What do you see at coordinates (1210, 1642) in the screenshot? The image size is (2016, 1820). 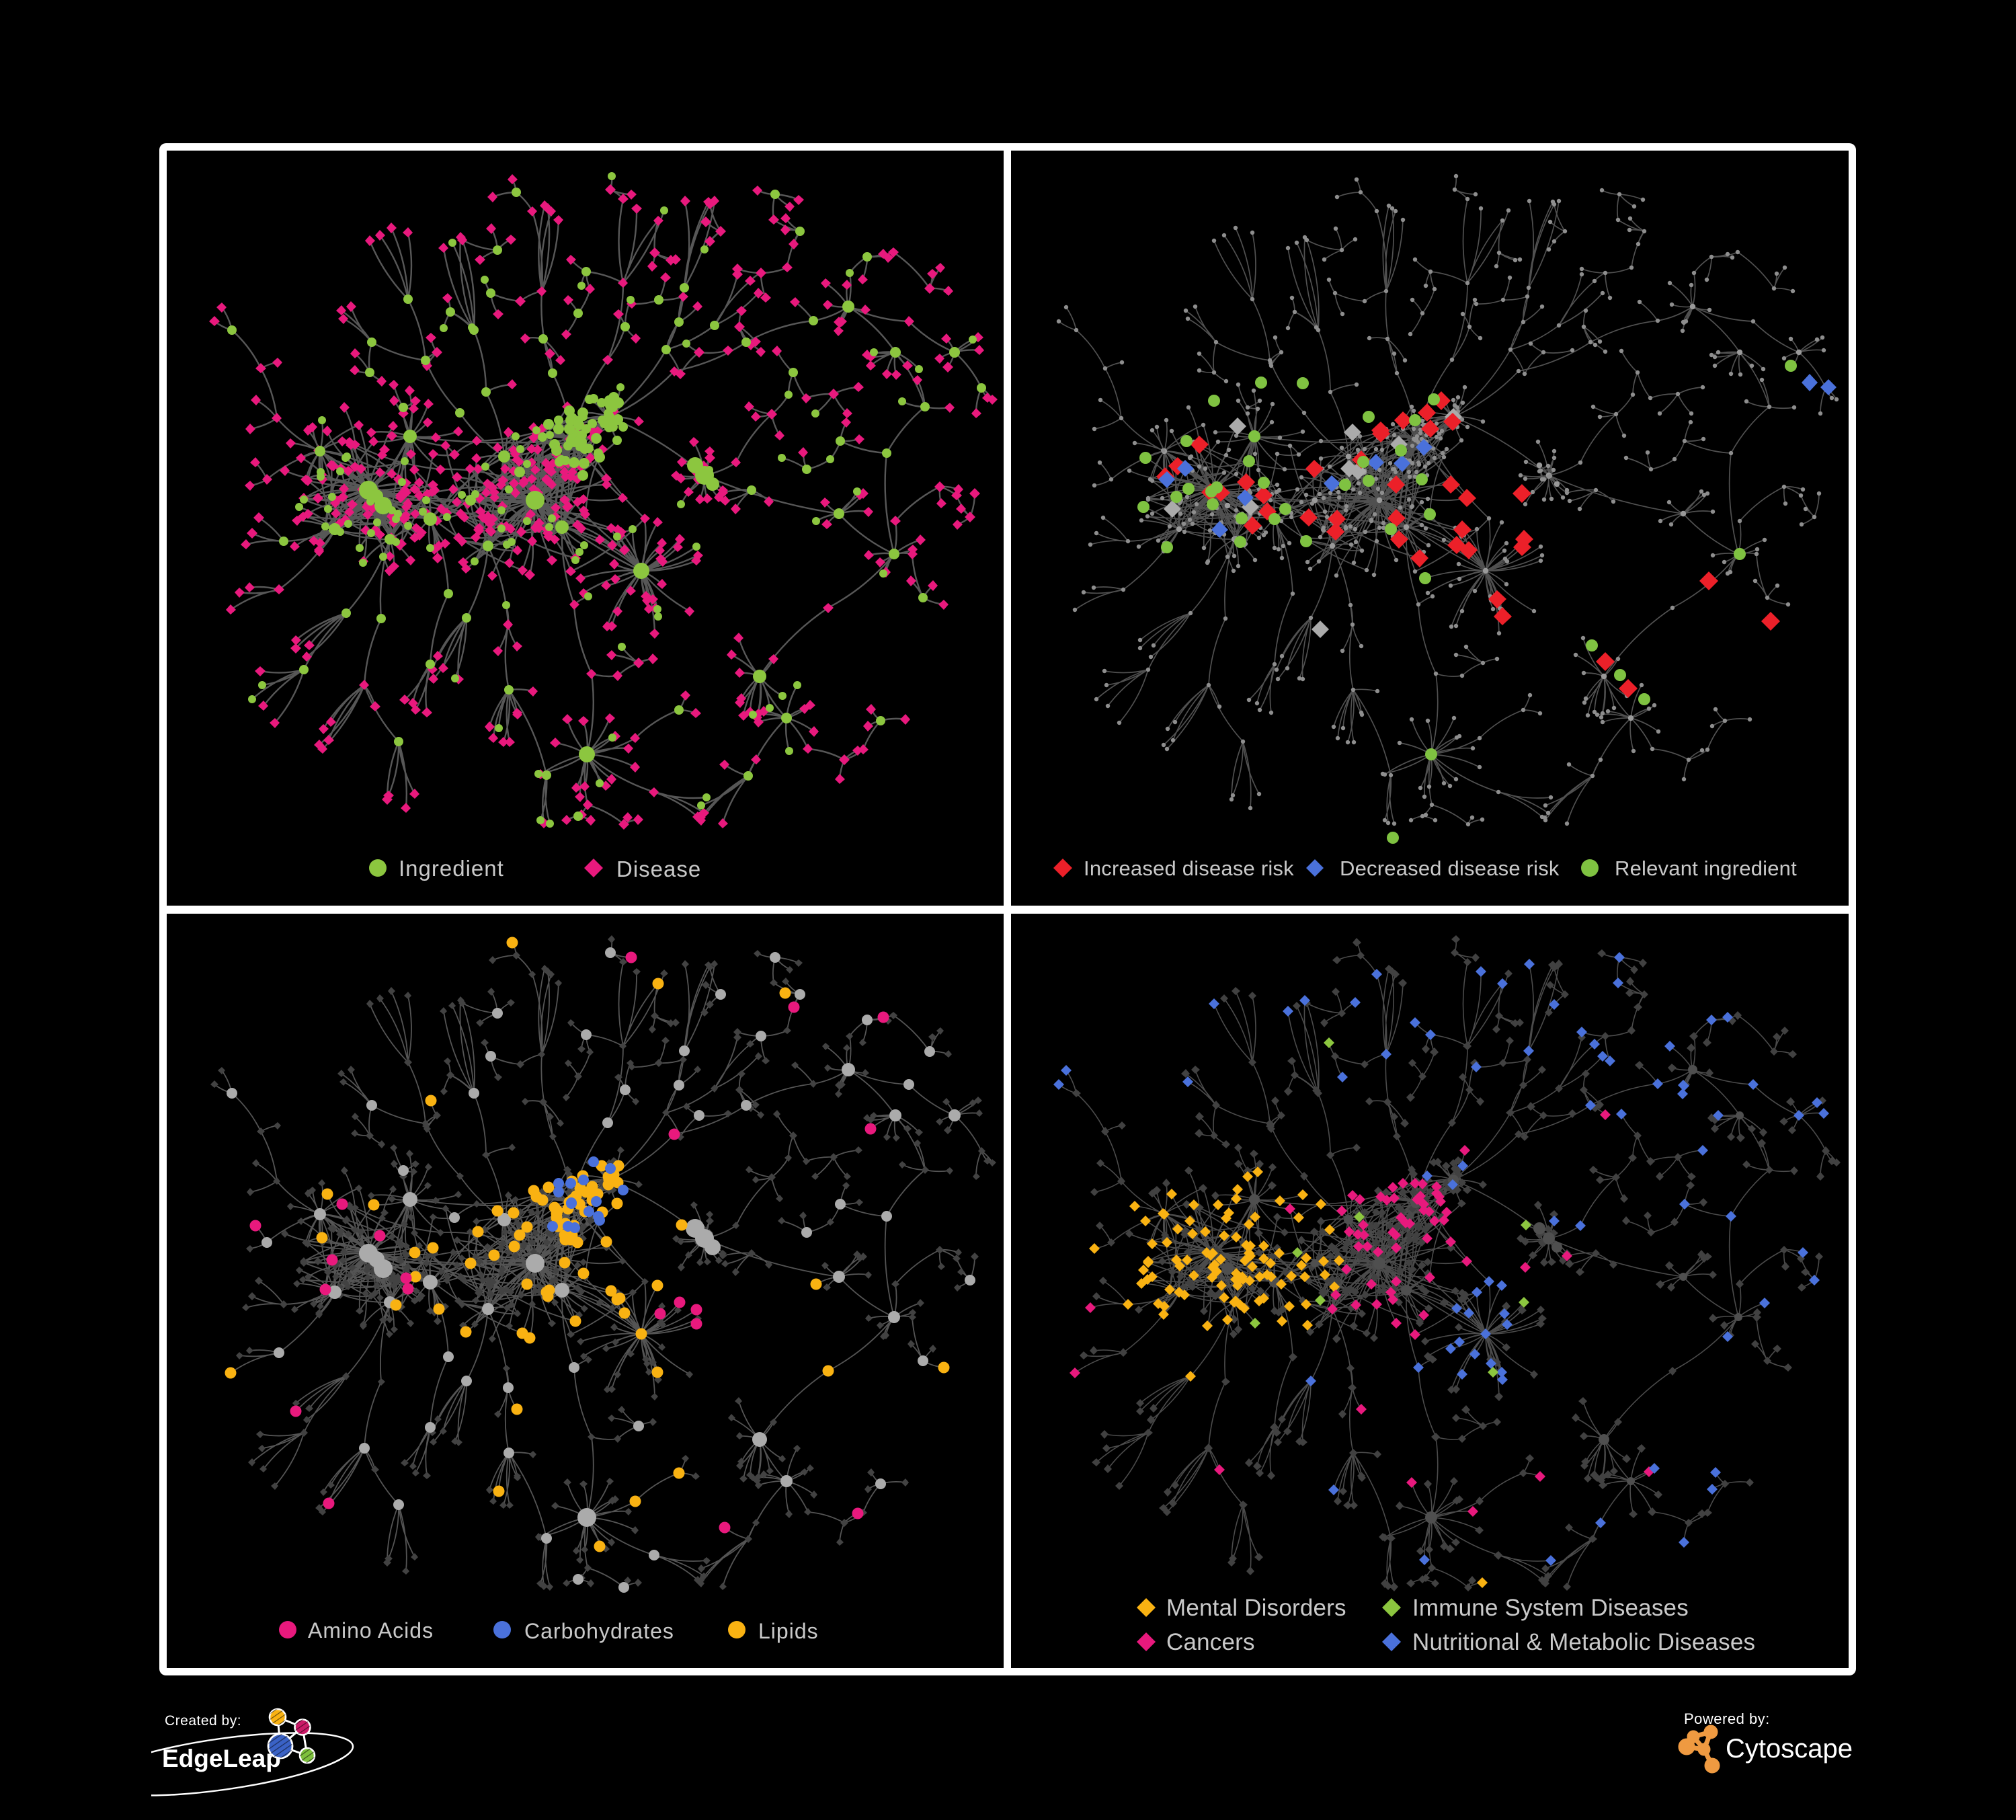 I see `svg-text: Cancers` at bounding box center [1210, 1642].